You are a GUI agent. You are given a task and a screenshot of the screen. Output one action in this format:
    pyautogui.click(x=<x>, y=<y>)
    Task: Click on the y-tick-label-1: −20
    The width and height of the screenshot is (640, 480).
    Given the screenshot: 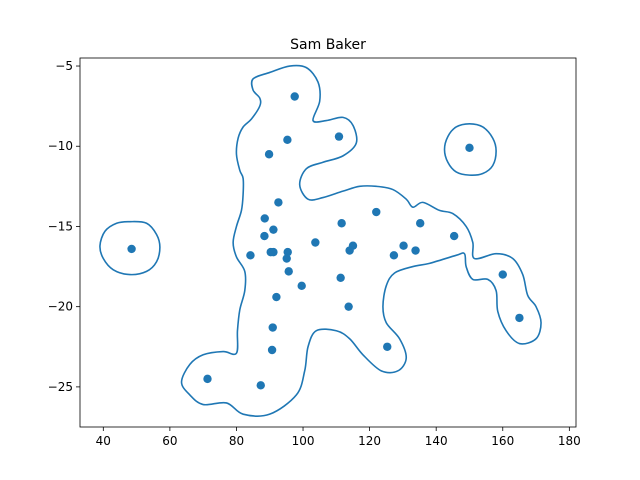 What is the action you would take?
    pyautogui.click(x=60, y=307)
    